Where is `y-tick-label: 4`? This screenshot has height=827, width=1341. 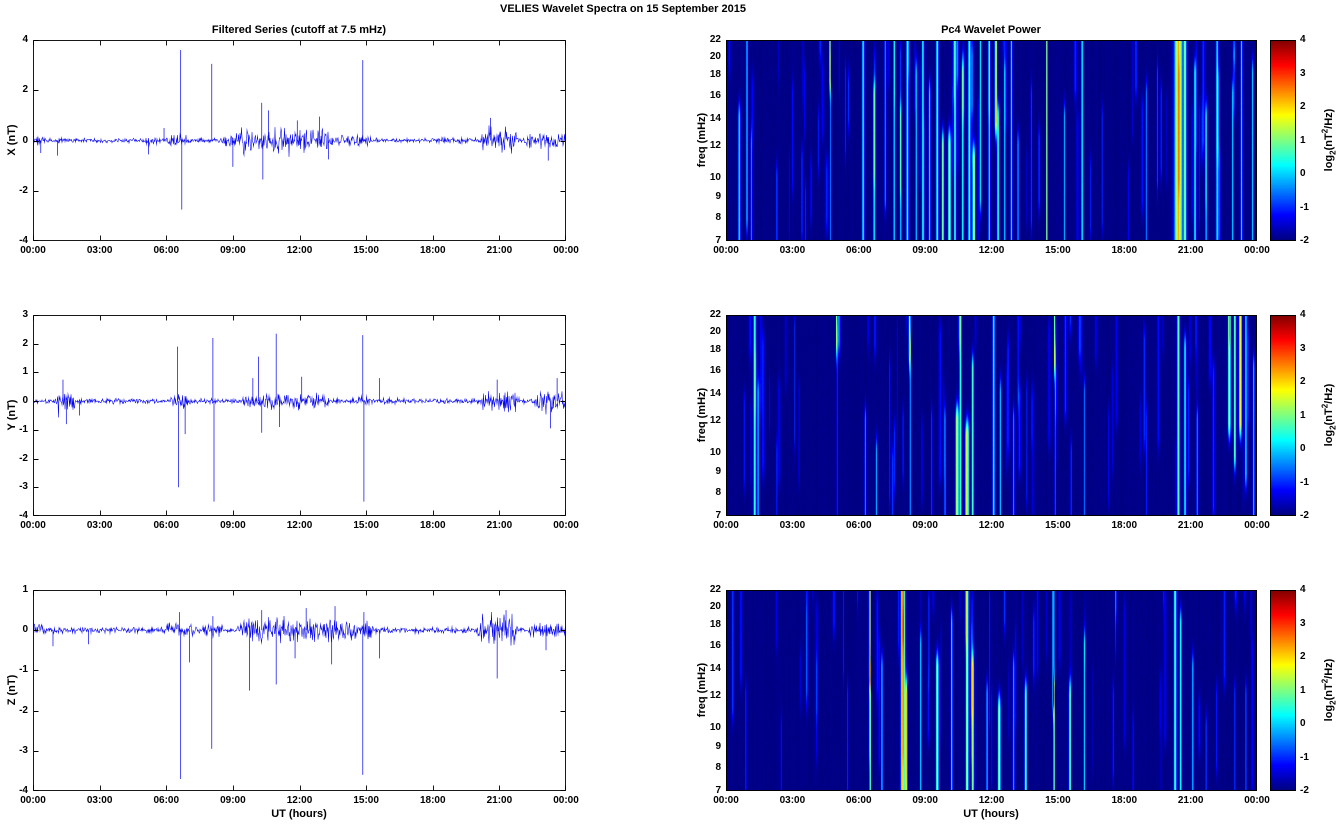 y-tick-label: 4 is located at coordinates (25, 39).